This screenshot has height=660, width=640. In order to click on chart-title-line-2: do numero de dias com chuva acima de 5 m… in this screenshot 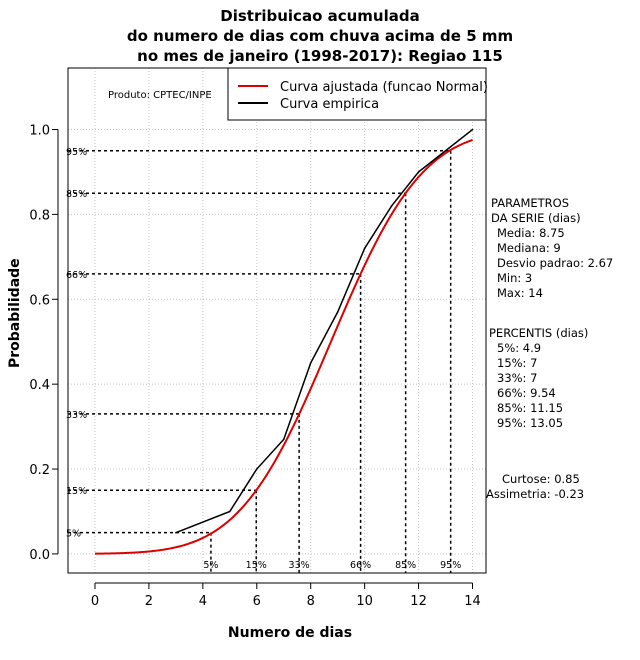, I will do `click(320, 36)`.